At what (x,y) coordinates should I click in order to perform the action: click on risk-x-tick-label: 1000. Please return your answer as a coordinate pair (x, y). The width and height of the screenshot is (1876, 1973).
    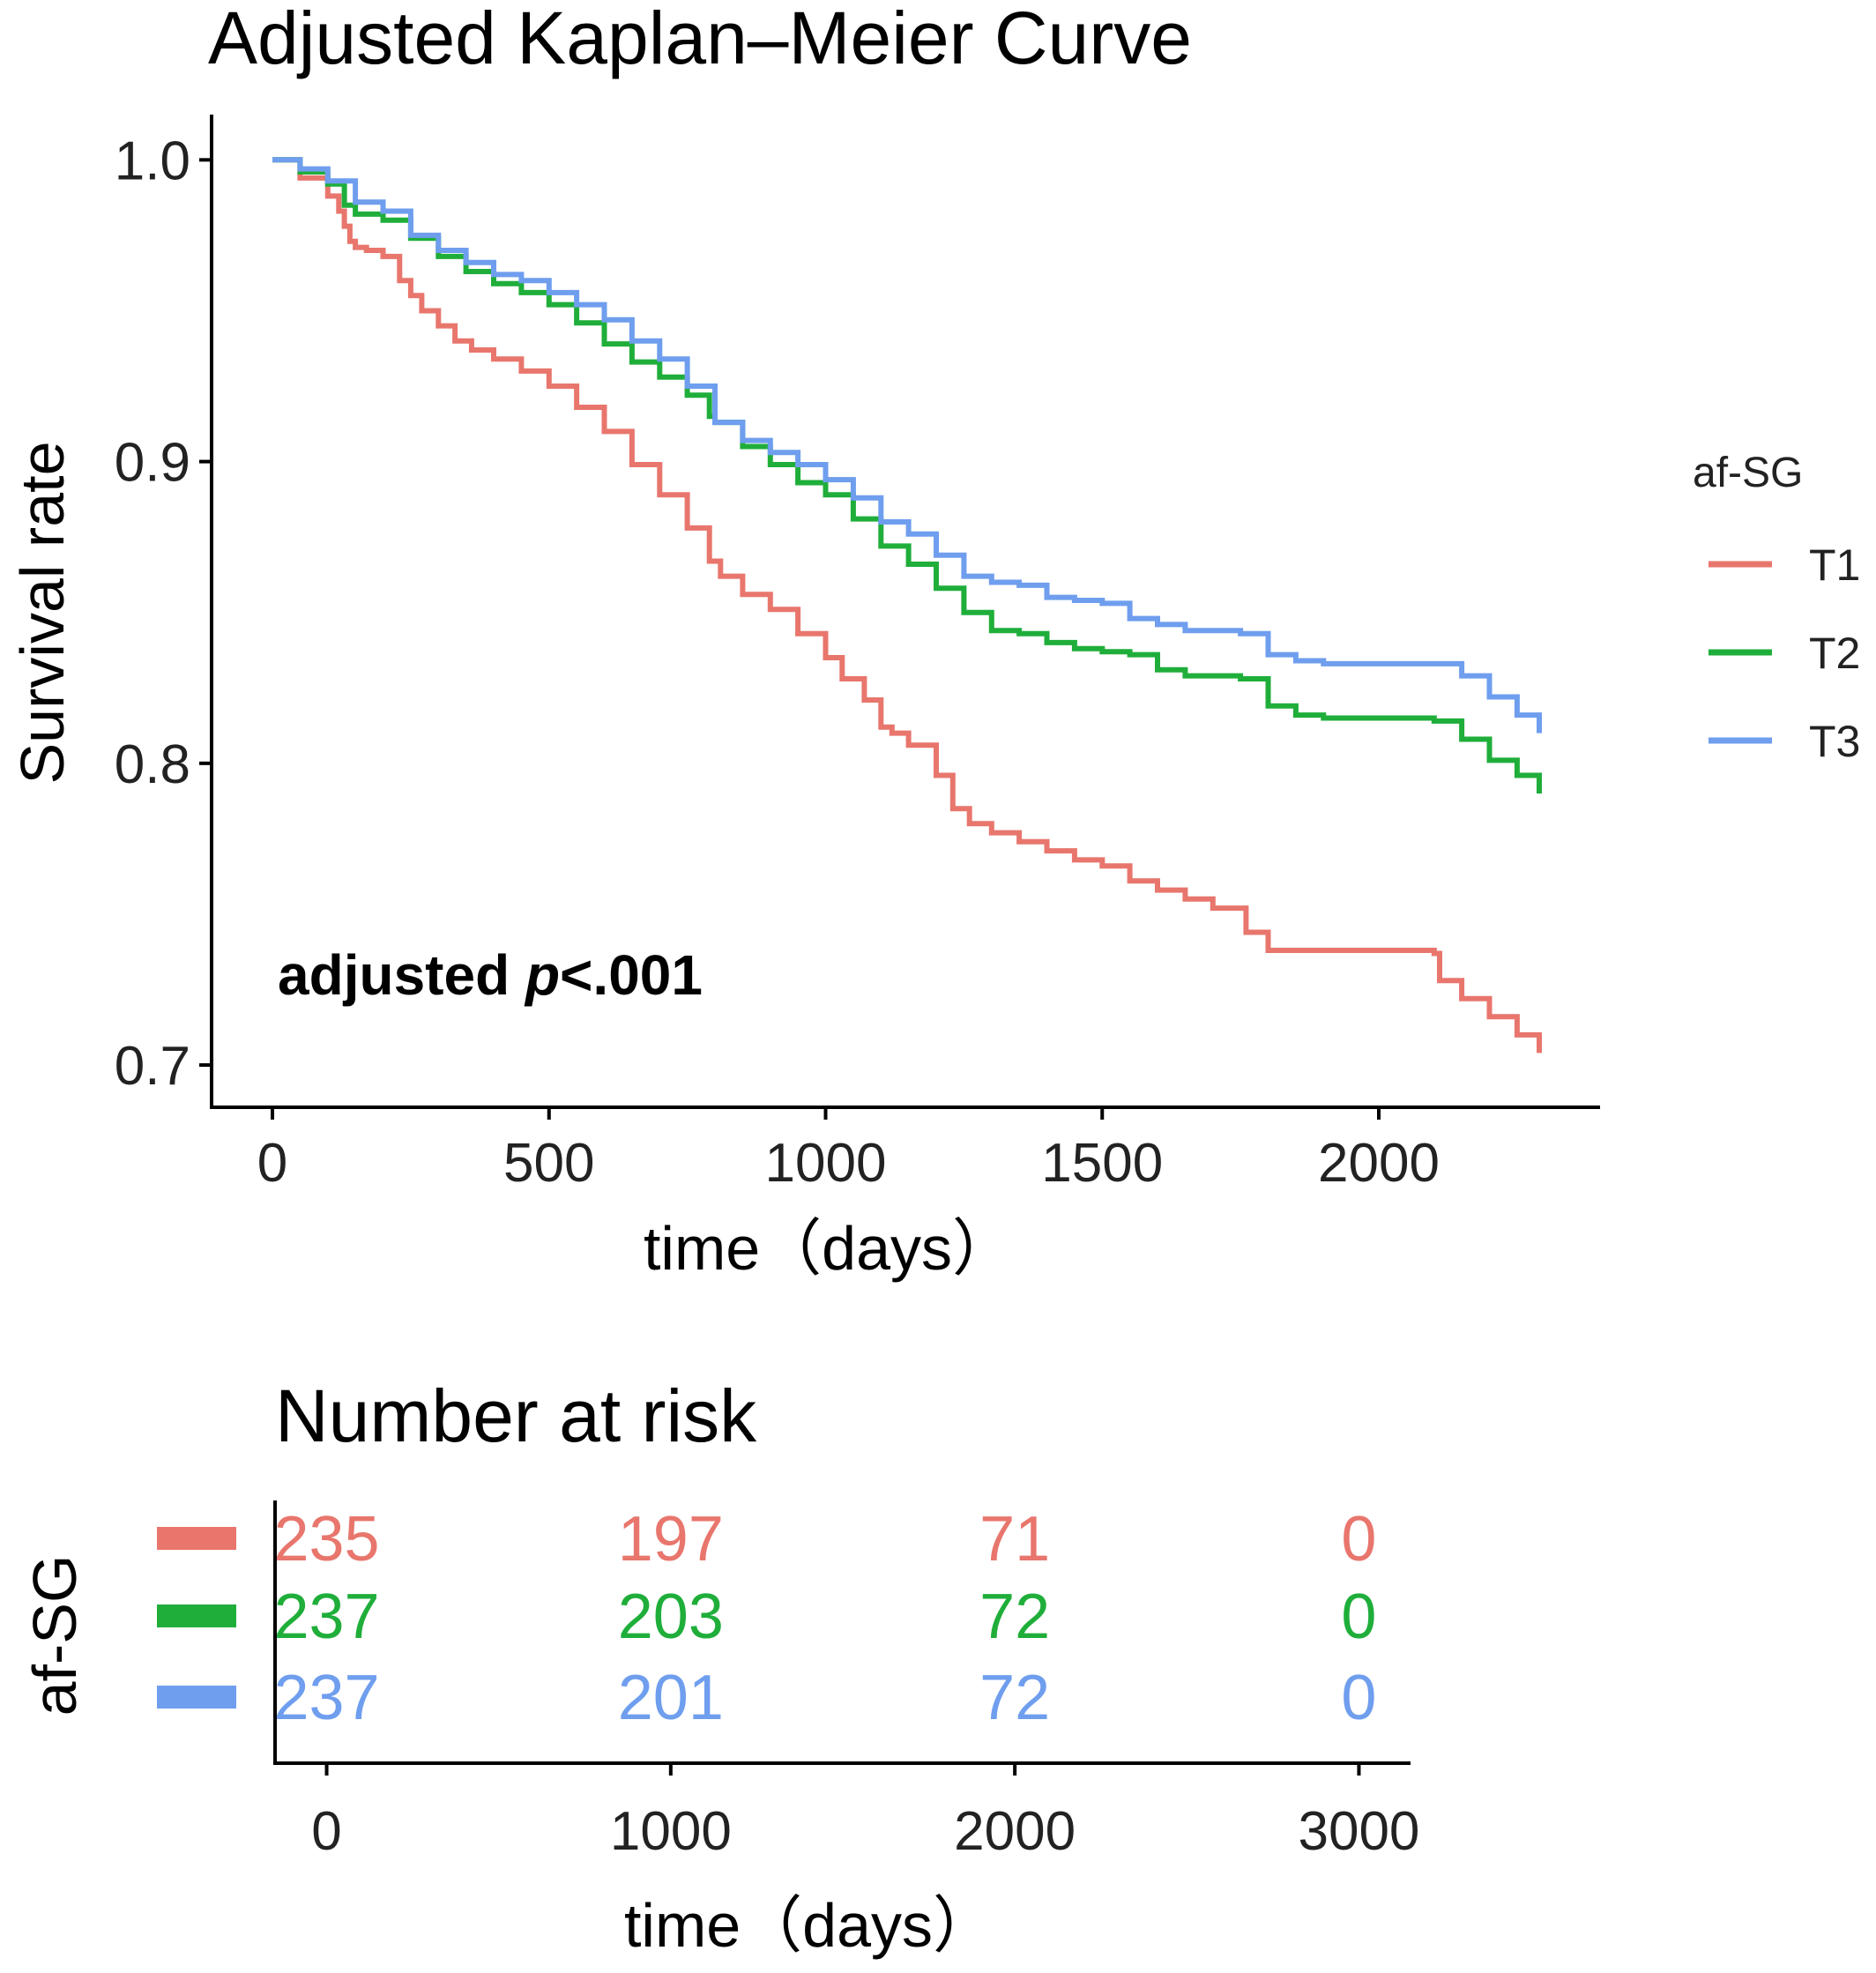
    Looking at the image, I should click on (671, 1831).